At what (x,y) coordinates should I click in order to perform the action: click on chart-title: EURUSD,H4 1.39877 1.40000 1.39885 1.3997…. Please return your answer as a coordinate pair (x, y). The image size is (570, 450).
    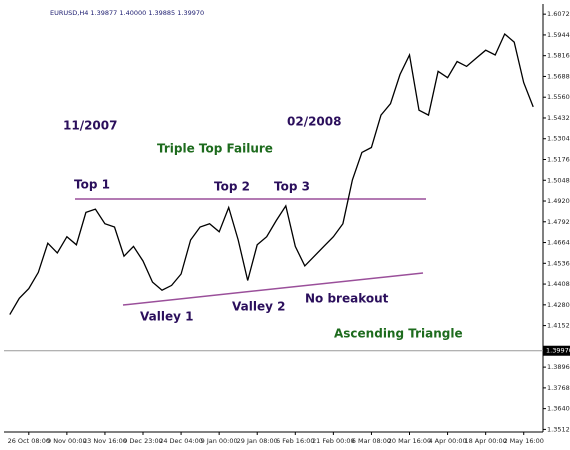
    Looking at the image, I should click on (127, 13).